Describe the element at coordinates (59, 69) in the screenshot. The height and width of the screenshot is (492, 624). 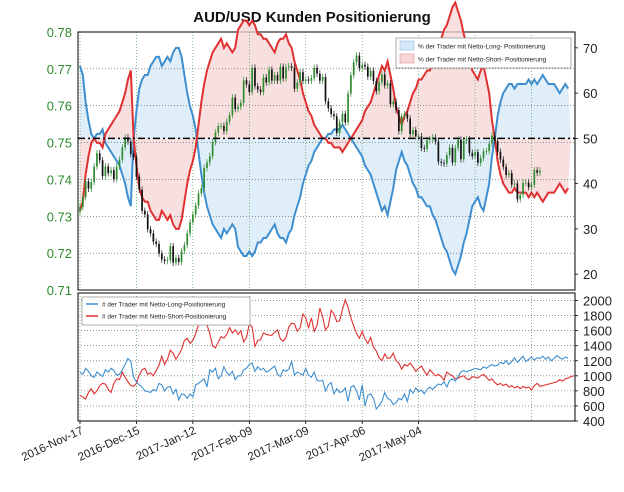
I see `price-tick-label: 0.77` at that location.